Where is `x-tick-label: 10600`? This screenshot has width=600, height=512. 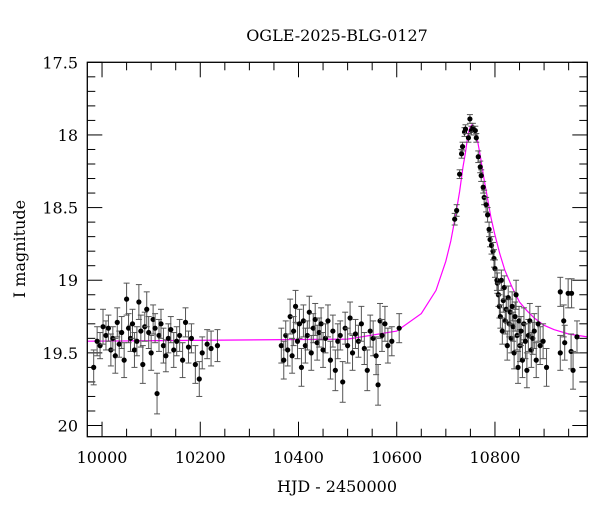 x-tick-label: 10600 is located at coordinates (396, 457).